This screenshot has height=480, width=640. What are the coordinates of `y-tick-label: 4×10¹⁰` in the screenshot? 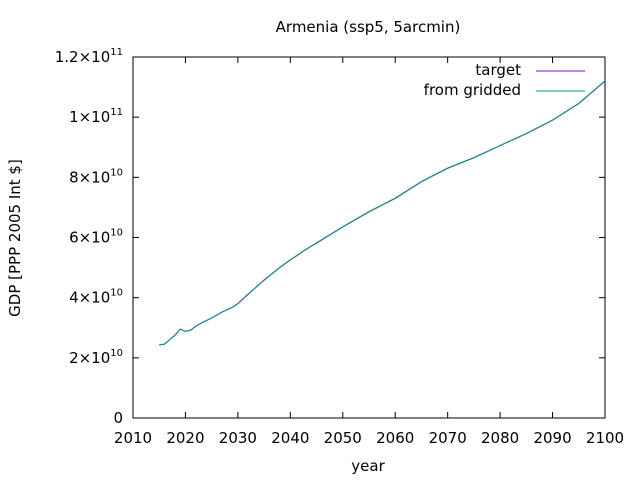 It's located at (96, 297).